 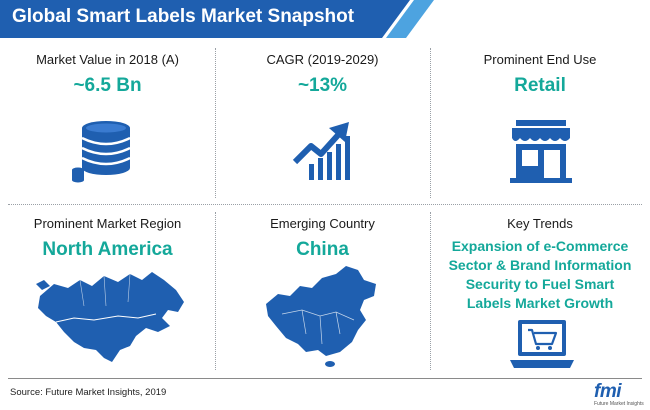 I want to click on cagr-cell: CAGR (2019-2029) ~13%, so click(x=322, y=74).